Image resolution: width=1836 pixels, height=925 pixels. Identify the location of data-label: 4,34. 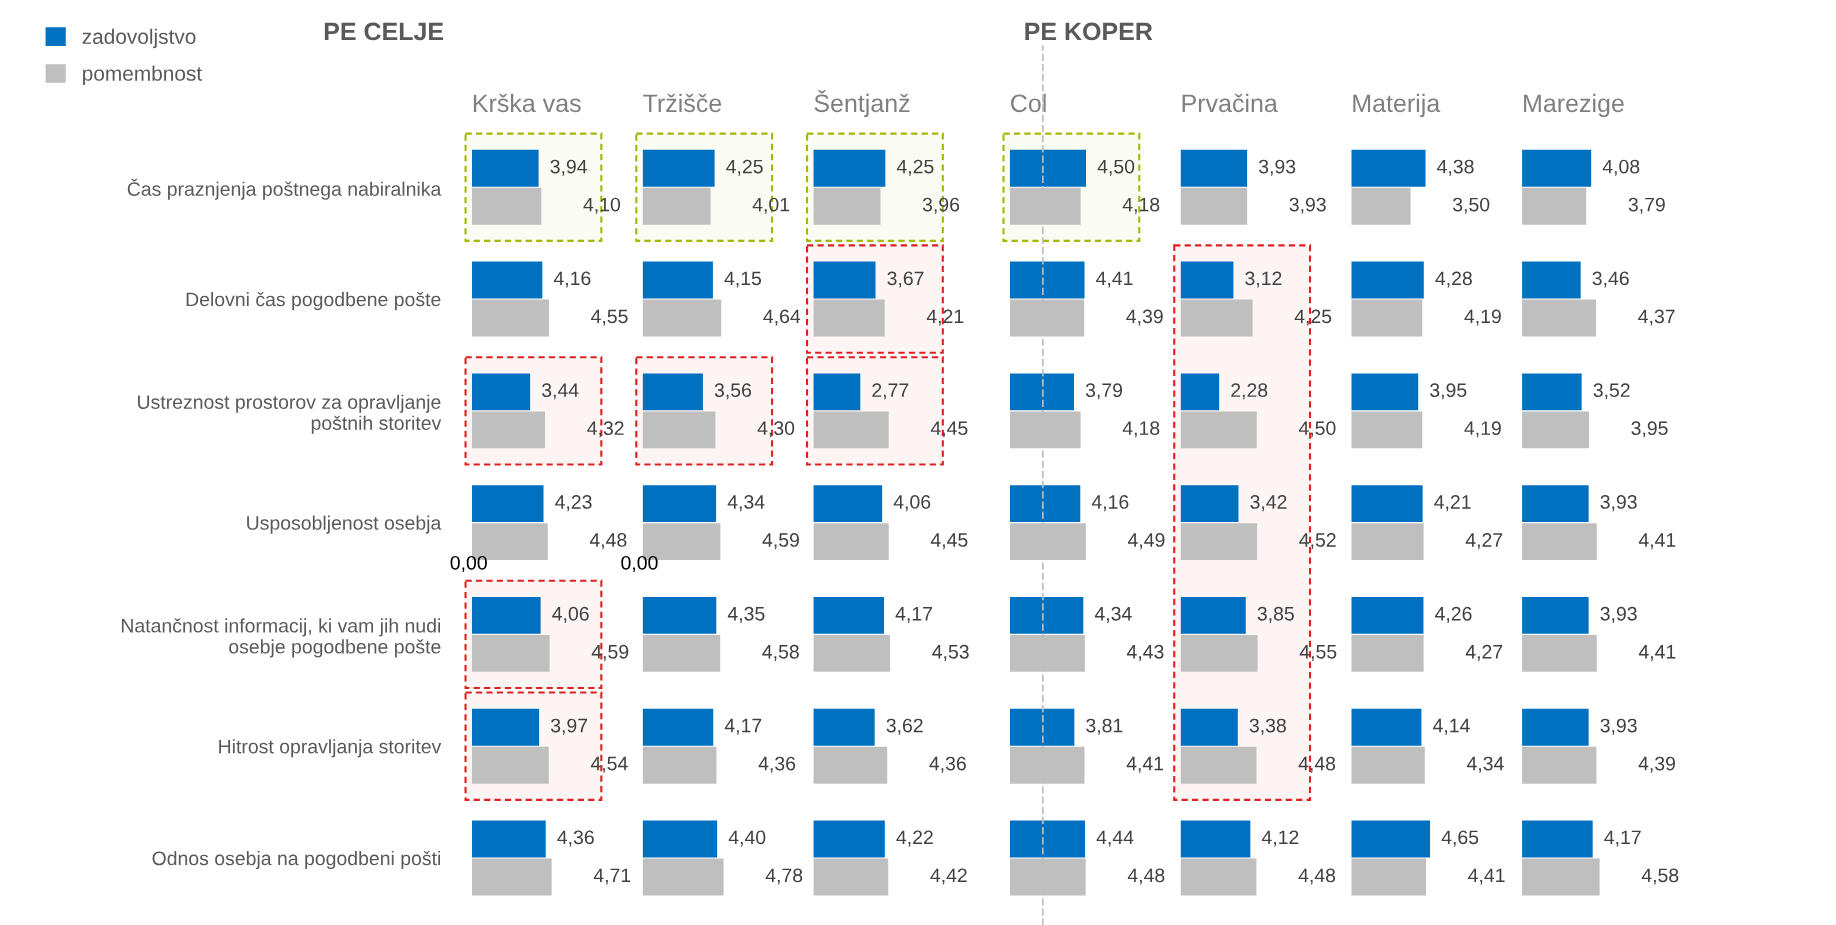
(1485, 764).